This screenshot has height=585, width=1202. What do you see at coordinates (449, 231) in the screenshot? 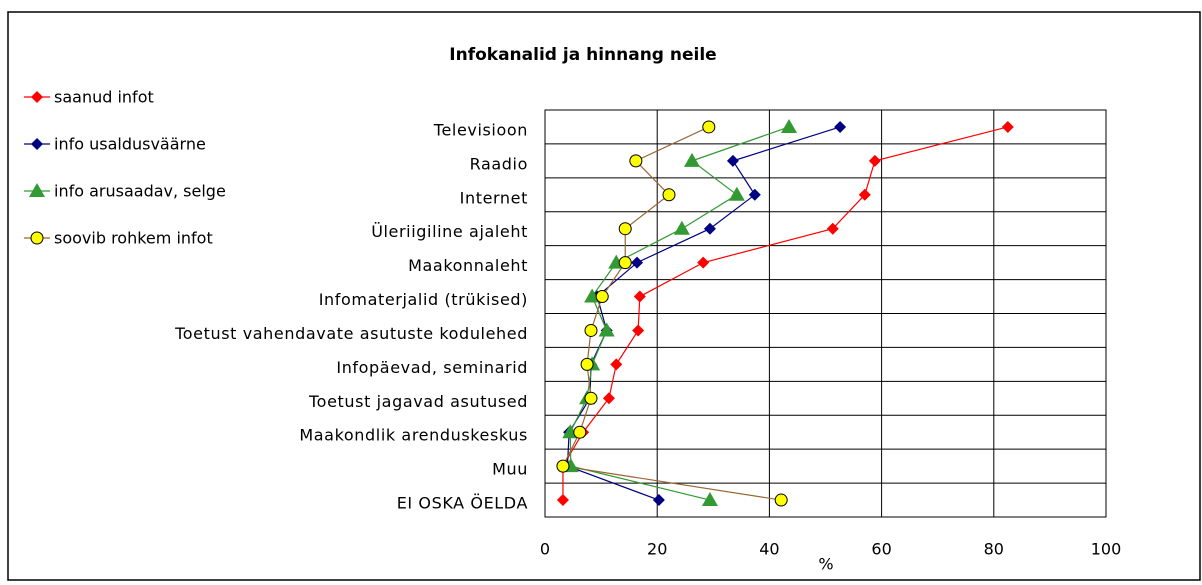
I see `y-tick-label: Üleriigiline ajaleht` at bounding box center [449, 231].